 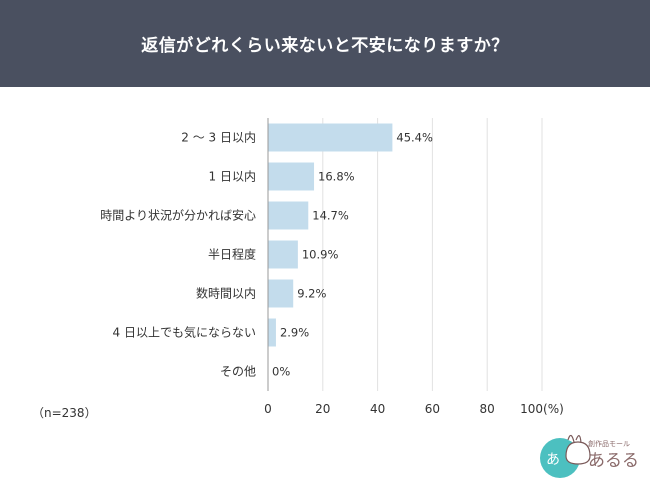 What do you see at coordinates (320, 255) in the screenshot?
I see `data-label: 10.9%` at bounding box center [320, 255].